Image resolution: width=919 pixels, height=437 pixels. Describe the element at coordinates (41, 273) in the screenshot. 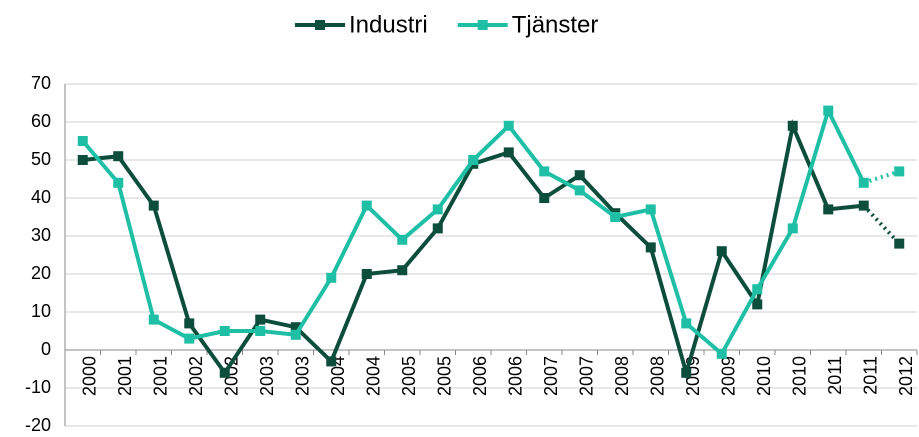

I see `y-tick-label: 20` at that location.